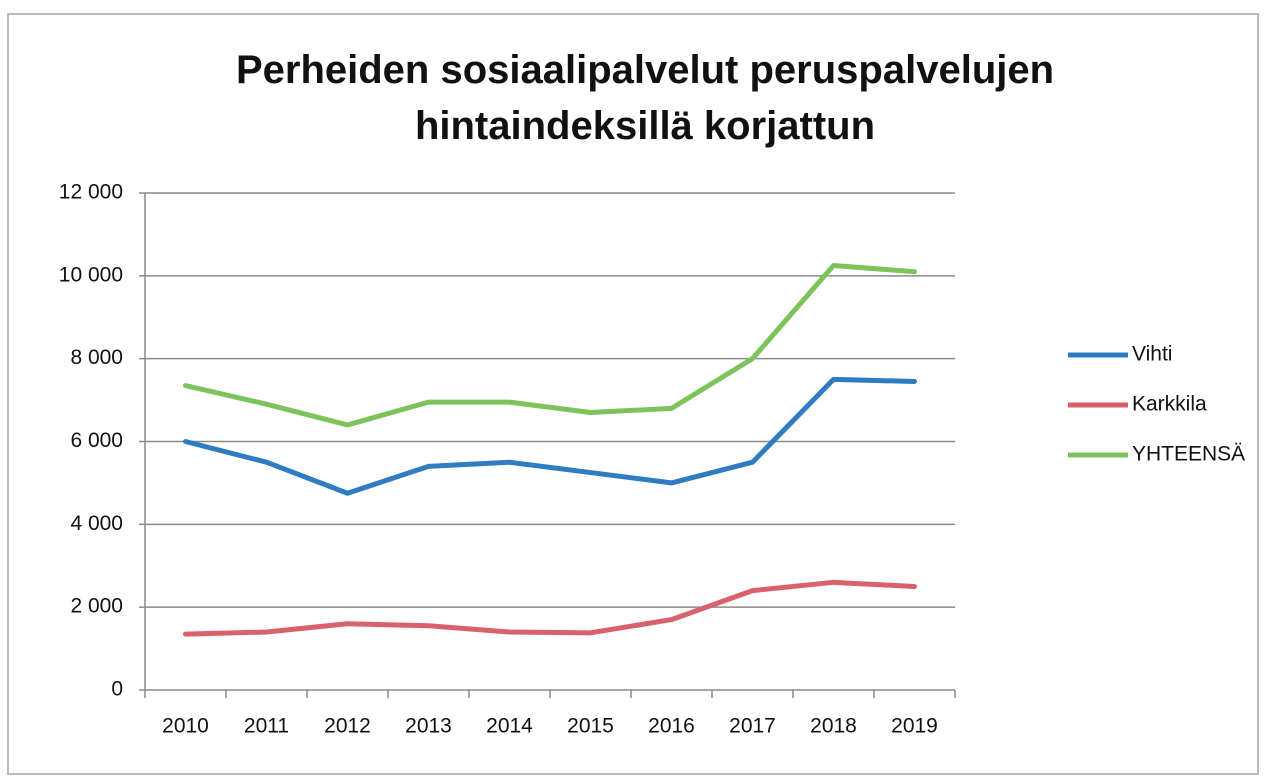 The image size is (1264, 779). Describe the element at coordinates (1169, 404) in the screenshot. I see `legend-label: Karkkila` at that location.